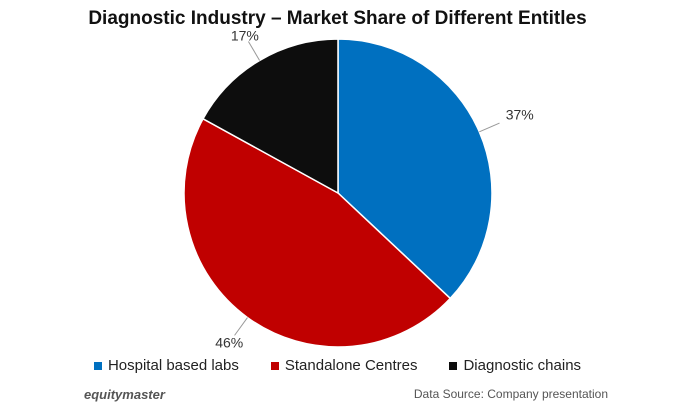 The height and width of the screenshot is (410, 675). What do you see at coordinates (415, 169) in the screenshot?
I see `pie-slice-hospital` at bounding box center [415, 169].